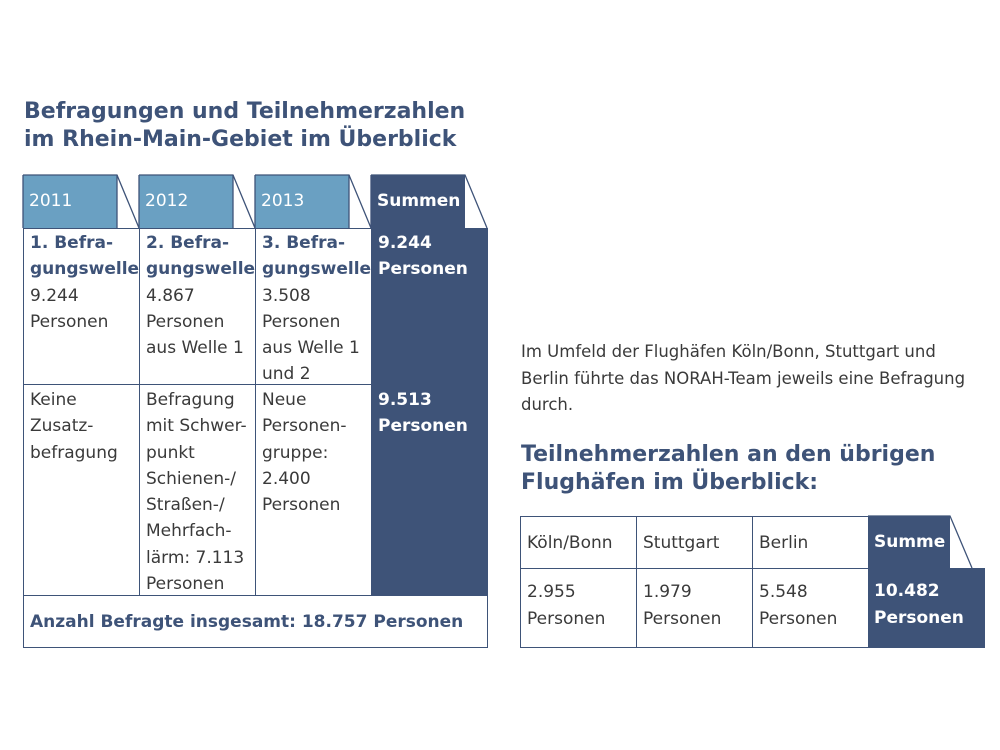 The height and width of the screenshot is (750, 1000). What do you see at coordinates (81, 306) in the screenshot?
I see `row1-cell-2011: 1. Befra- gungswelle 9.244 Personen` at bounding box center [81, 306].